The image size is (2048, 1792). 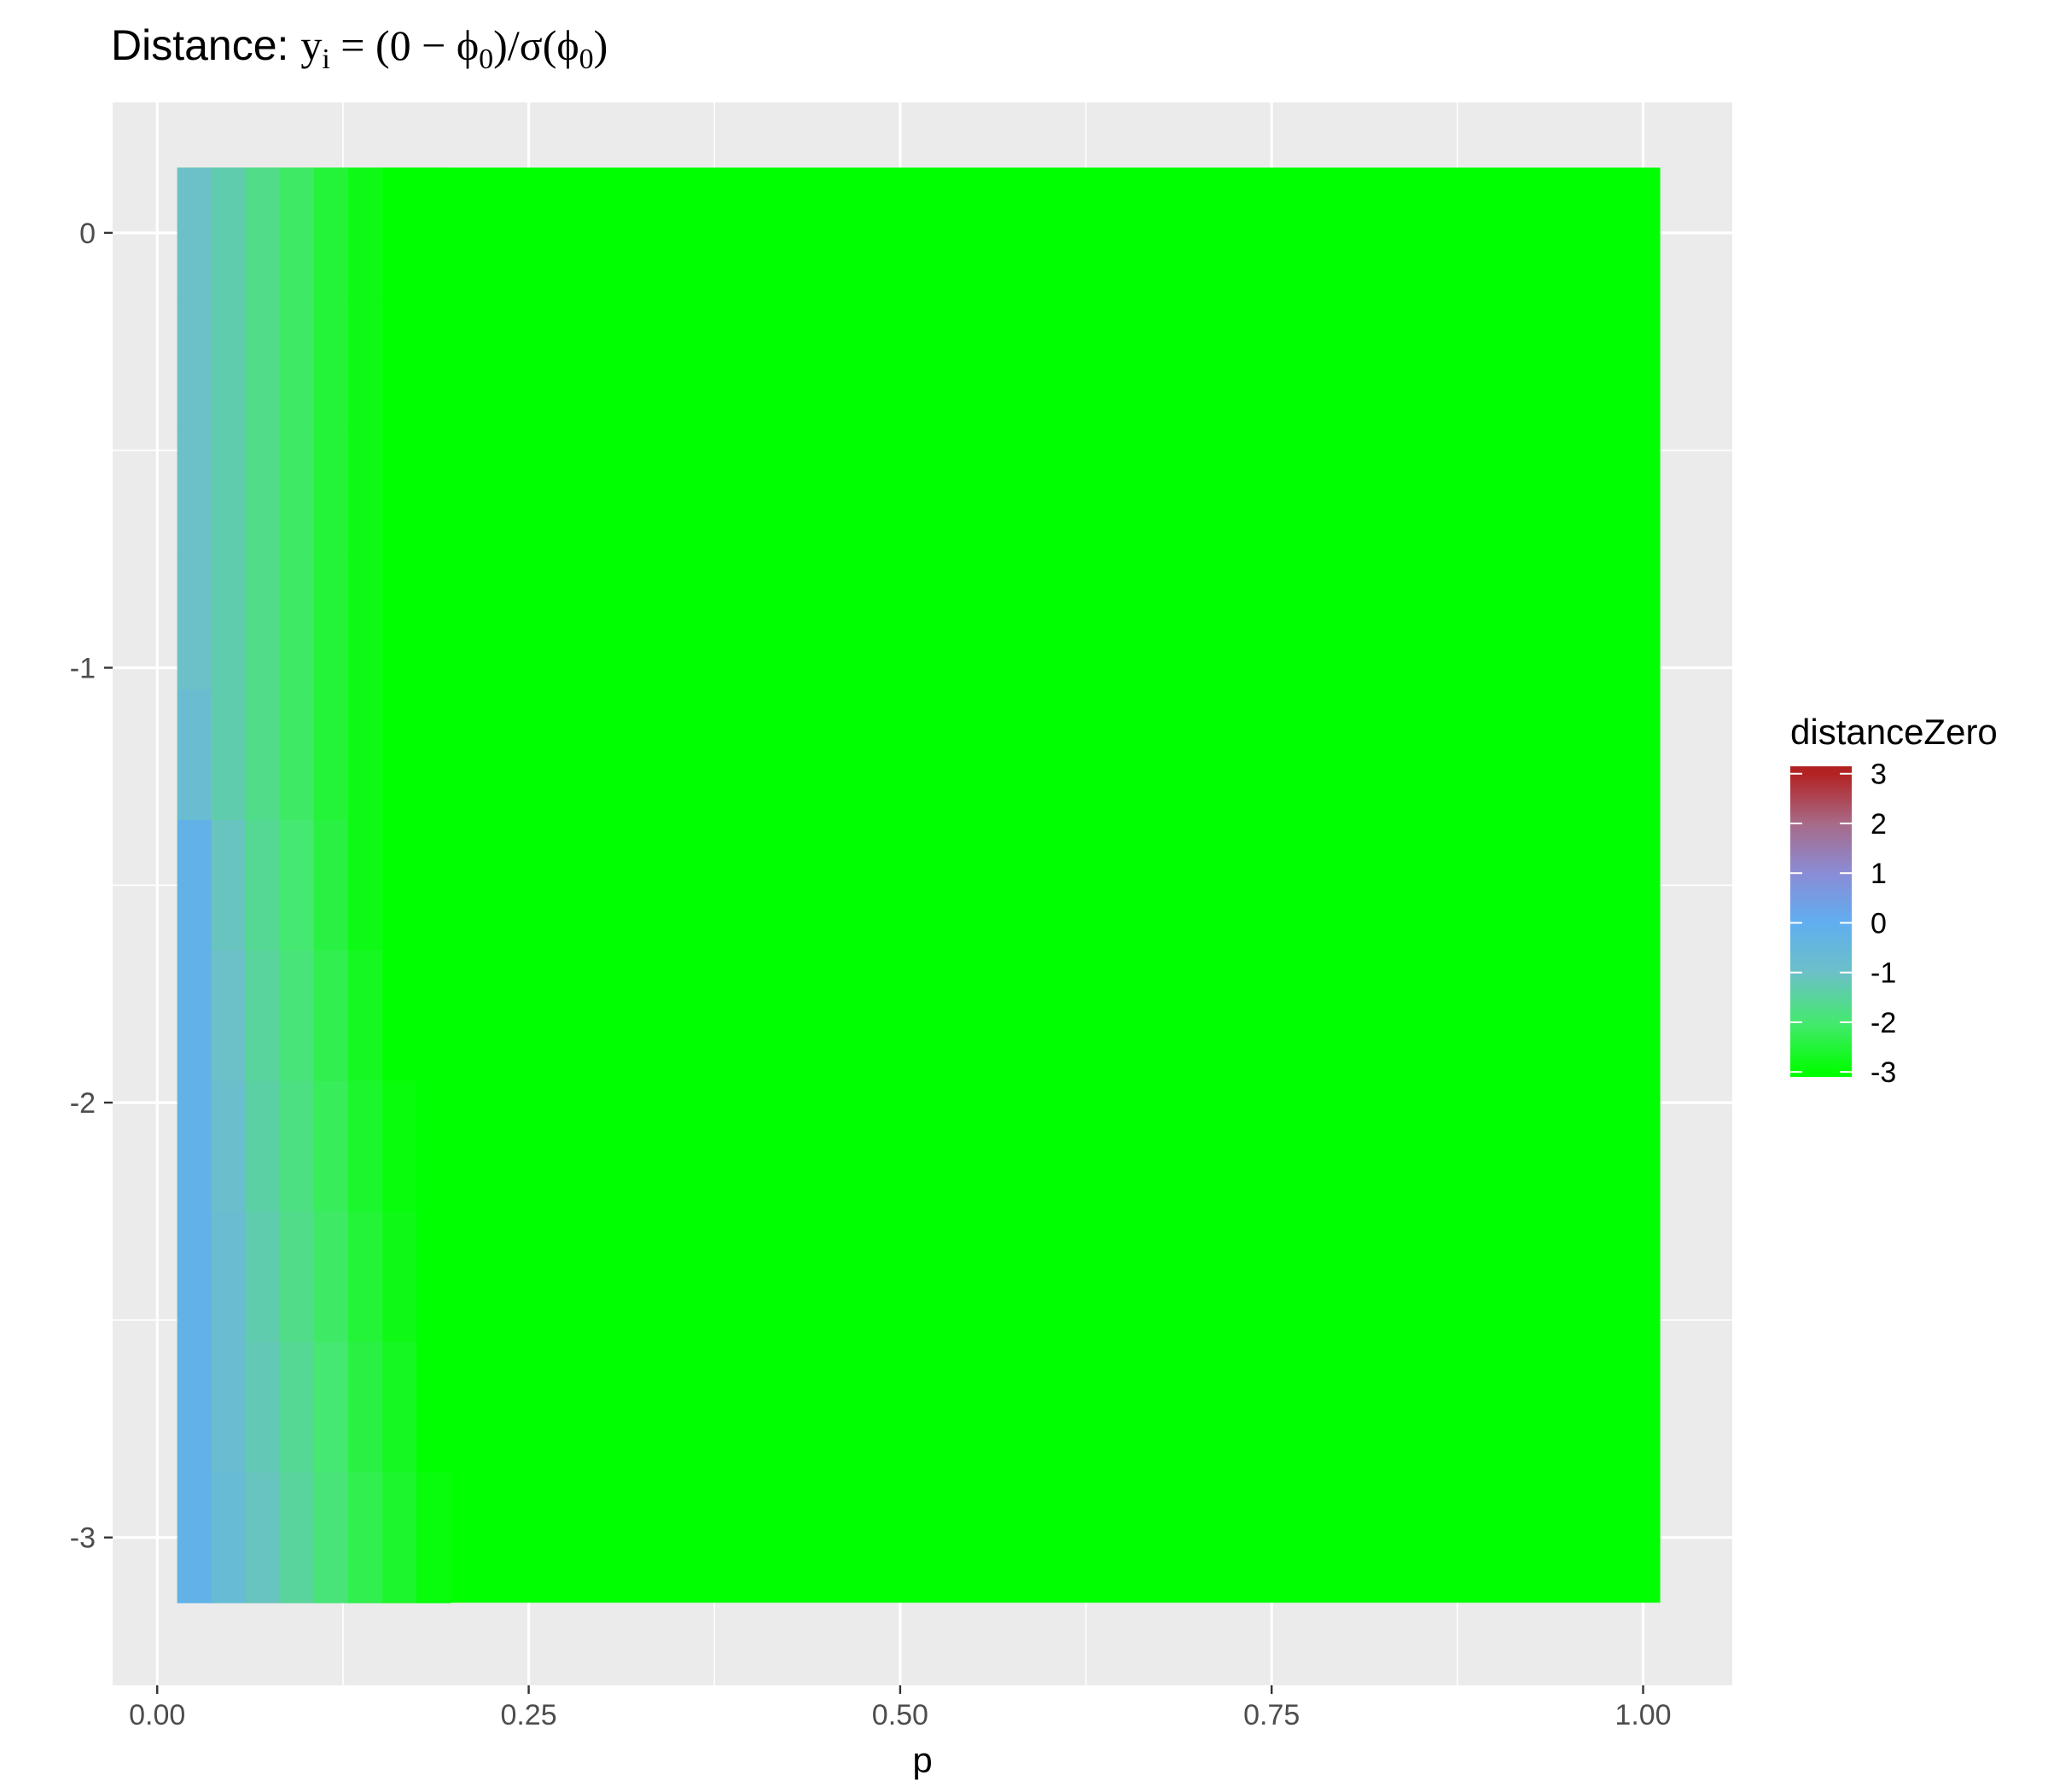 I want to click on title-math-glyph-11: (, so click(x=550, y=45).